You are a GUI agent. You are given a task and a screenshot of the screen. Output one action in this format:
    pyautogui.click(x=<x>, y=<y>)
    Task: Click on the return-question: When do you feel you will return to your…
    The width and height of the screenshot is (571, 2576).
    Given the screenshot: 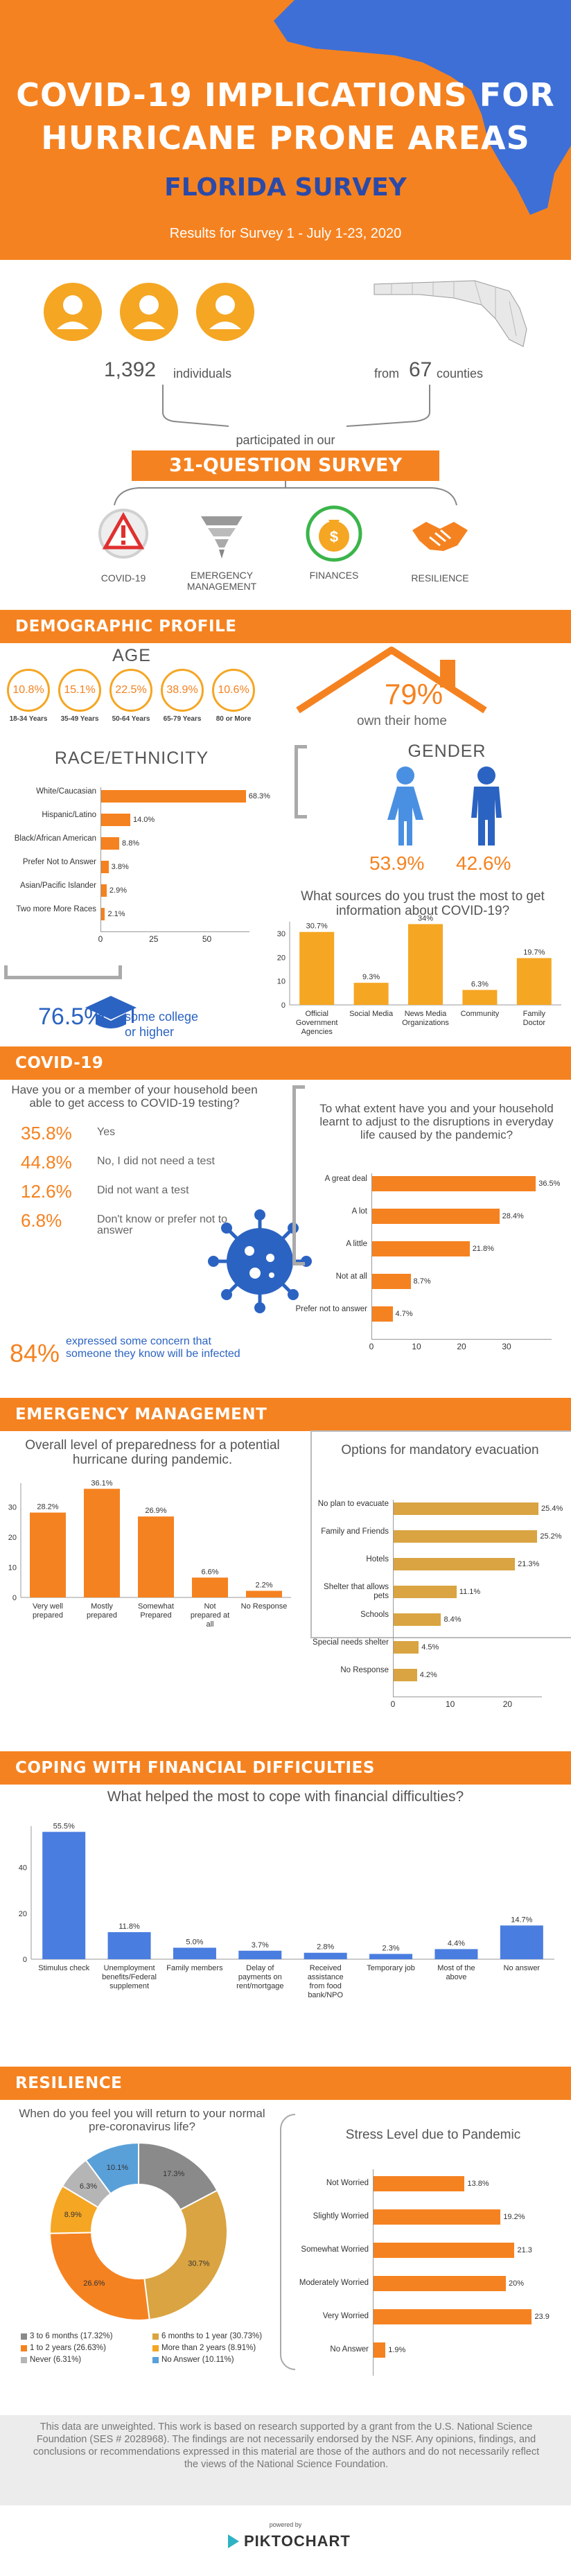 What is the action you would take?
    pyautogui.click(x=142, y=2120)
    